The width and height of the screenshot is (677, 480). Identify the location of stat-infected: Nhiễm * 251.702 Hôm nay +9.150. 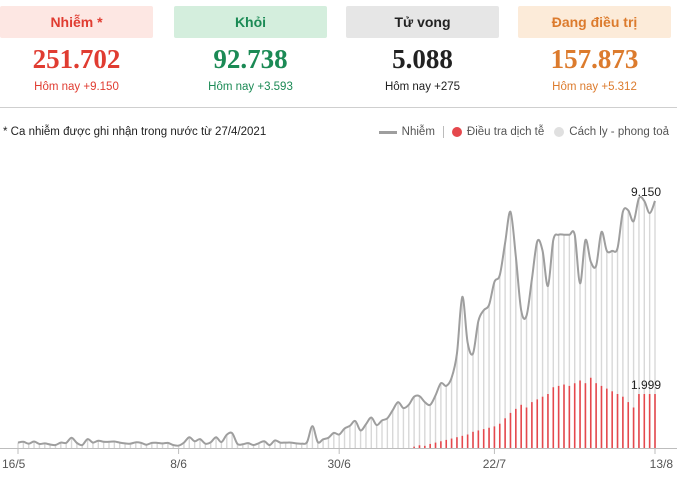
(76, 49).